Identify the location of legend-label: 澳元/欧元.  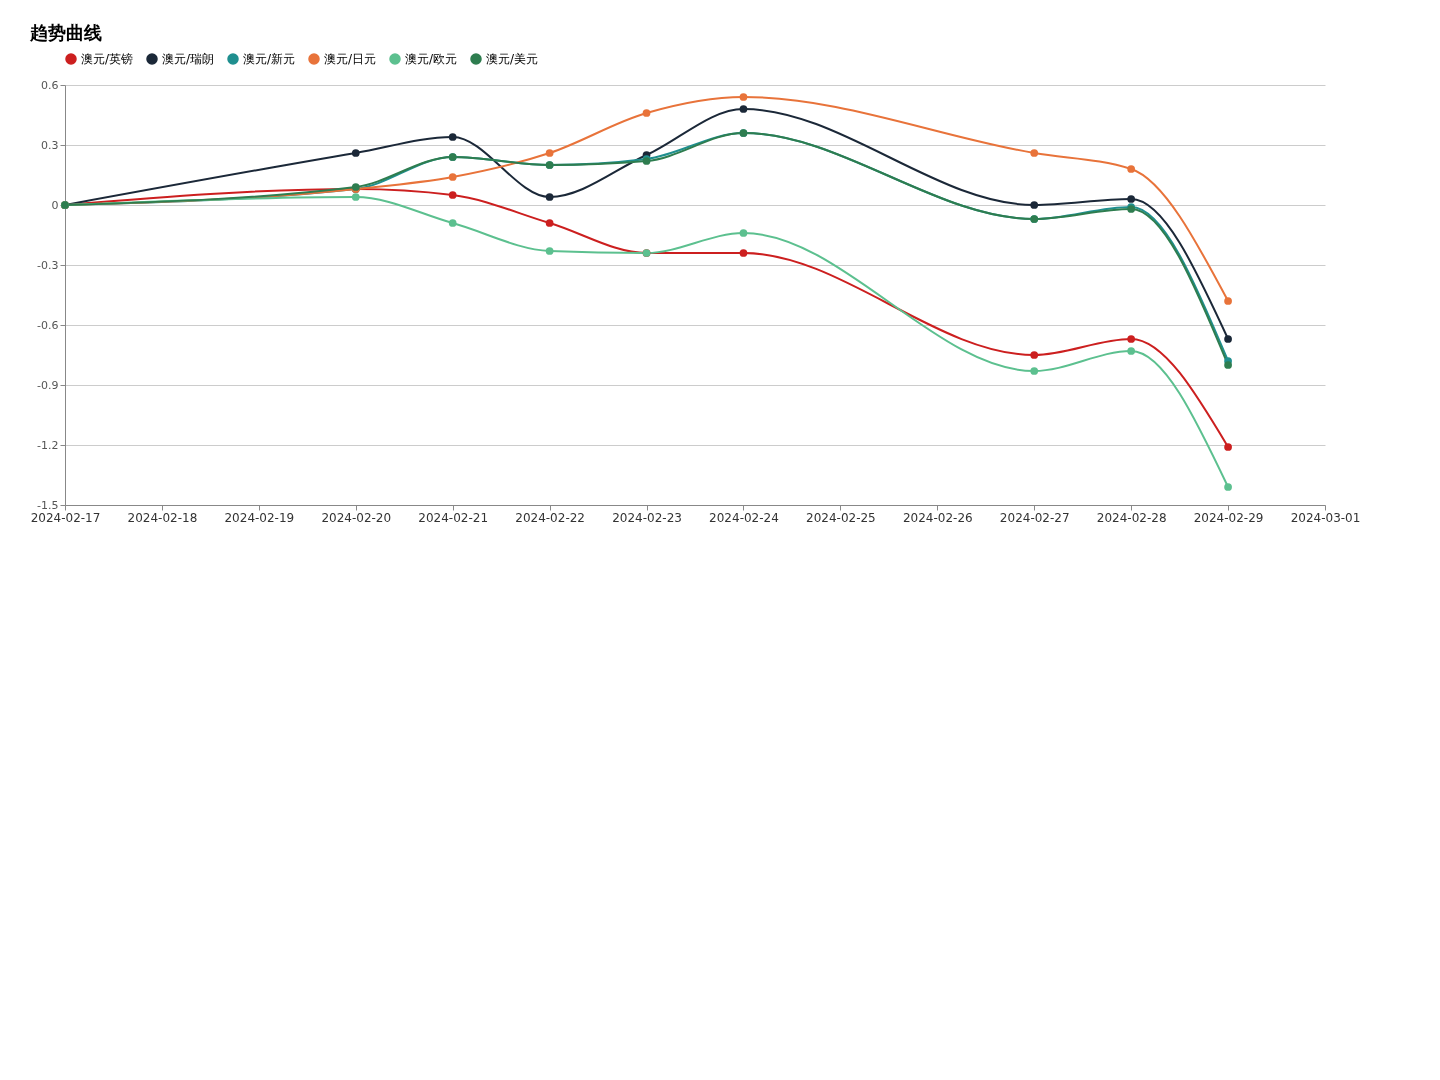
(431, 59).